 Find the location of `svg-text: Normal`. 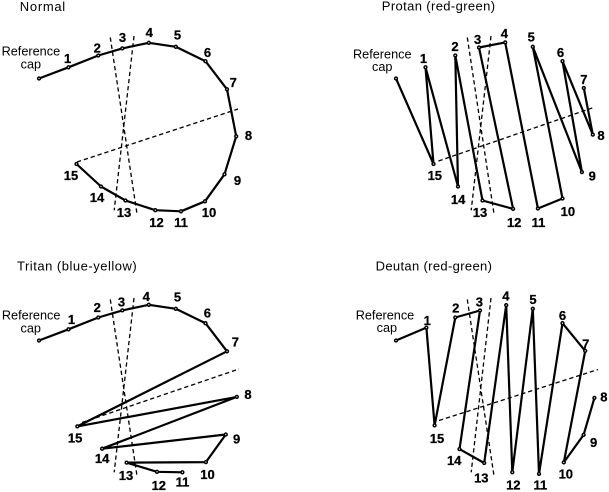

svg-text: Normal is located at coordinates (43, 7).